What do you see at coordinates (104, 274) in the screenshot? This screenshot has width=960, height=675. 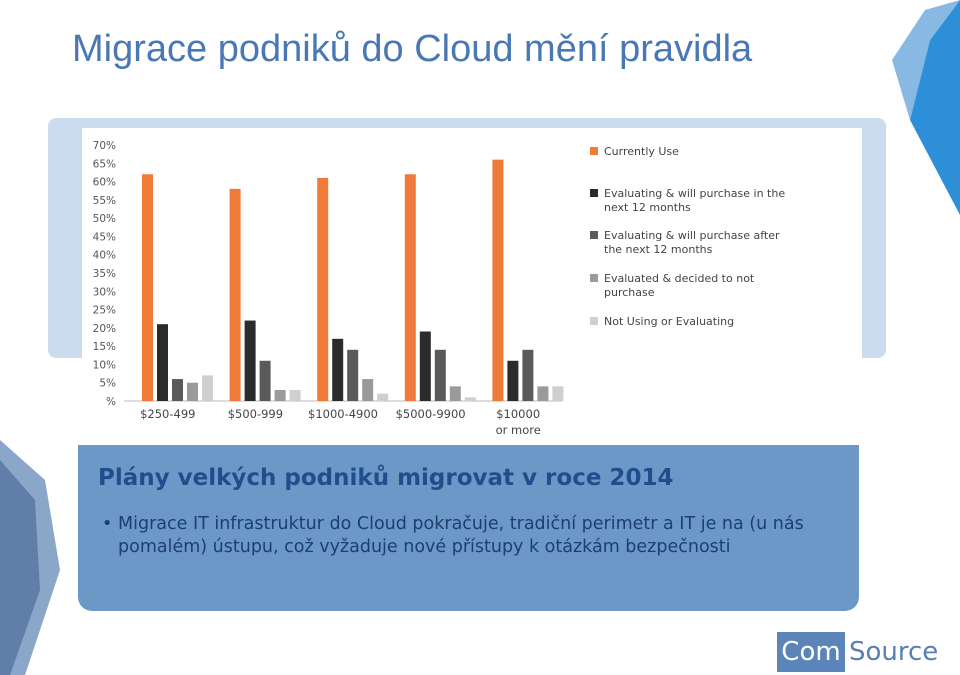 I see `y-tick-label: 35%` at bounding box center [104, 274].